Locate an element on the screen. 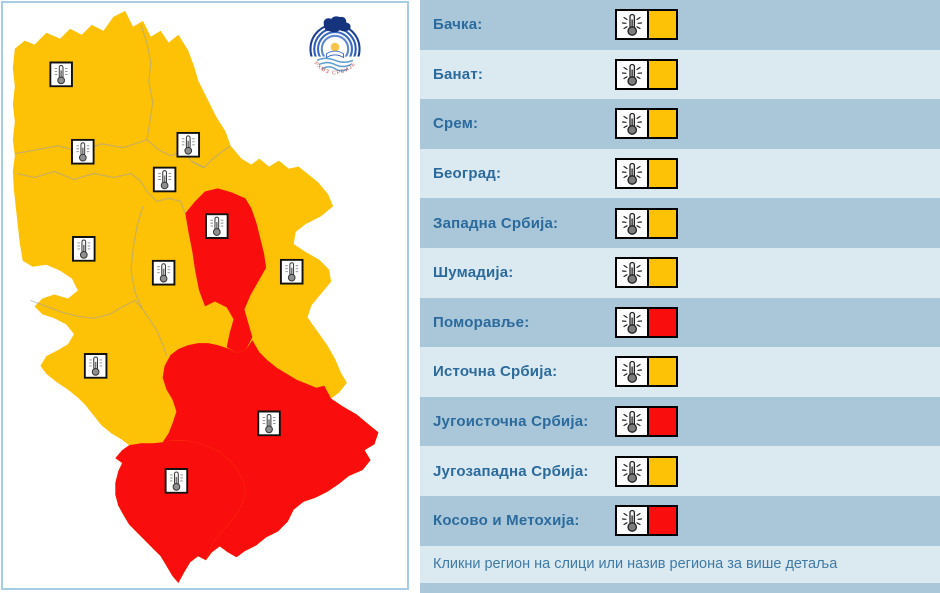  region-row-beograd: Београд: is located at coordinates (680, 173).